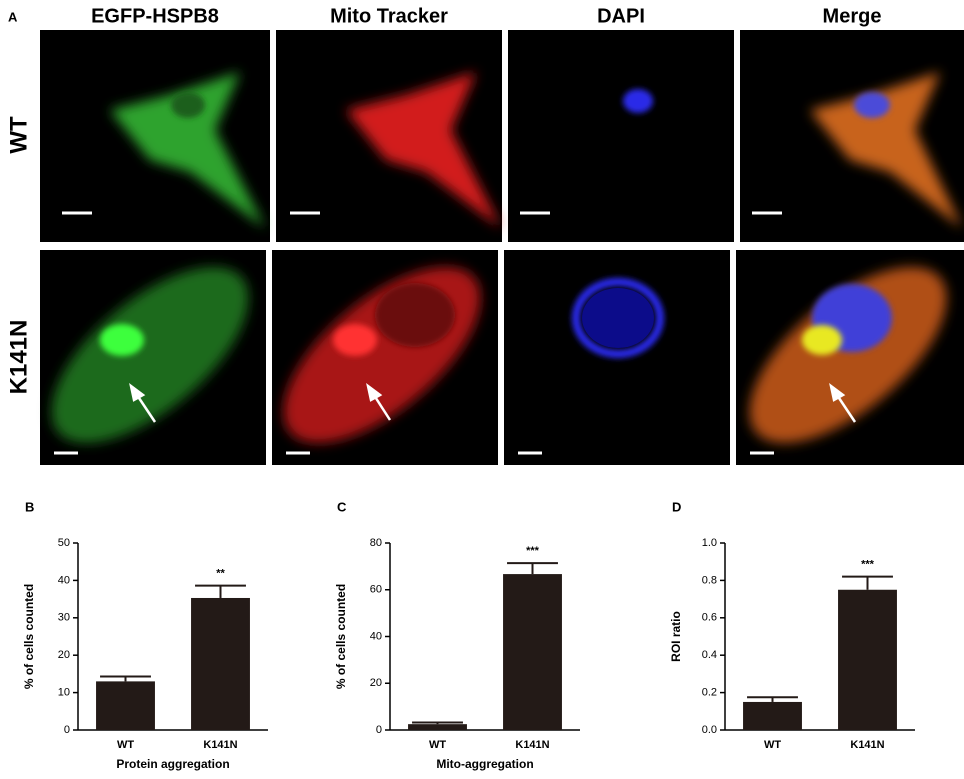 The height and width of the screenshot is (779, 964). What do you see at coordinates (155, 16) in the screenshot?
I see `column-header: EGFP-HSPB8` at bounding box center [155, 16].